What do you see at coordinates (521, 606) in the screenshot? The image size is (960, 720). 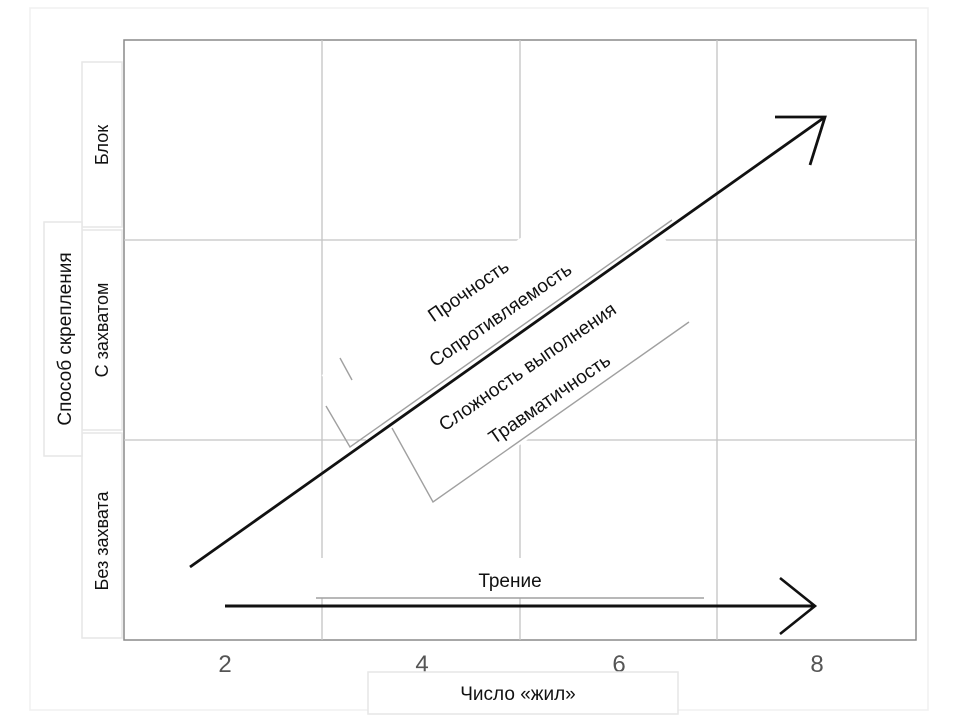 I see `horizontal-arrow` at bounding box center [521, 606].